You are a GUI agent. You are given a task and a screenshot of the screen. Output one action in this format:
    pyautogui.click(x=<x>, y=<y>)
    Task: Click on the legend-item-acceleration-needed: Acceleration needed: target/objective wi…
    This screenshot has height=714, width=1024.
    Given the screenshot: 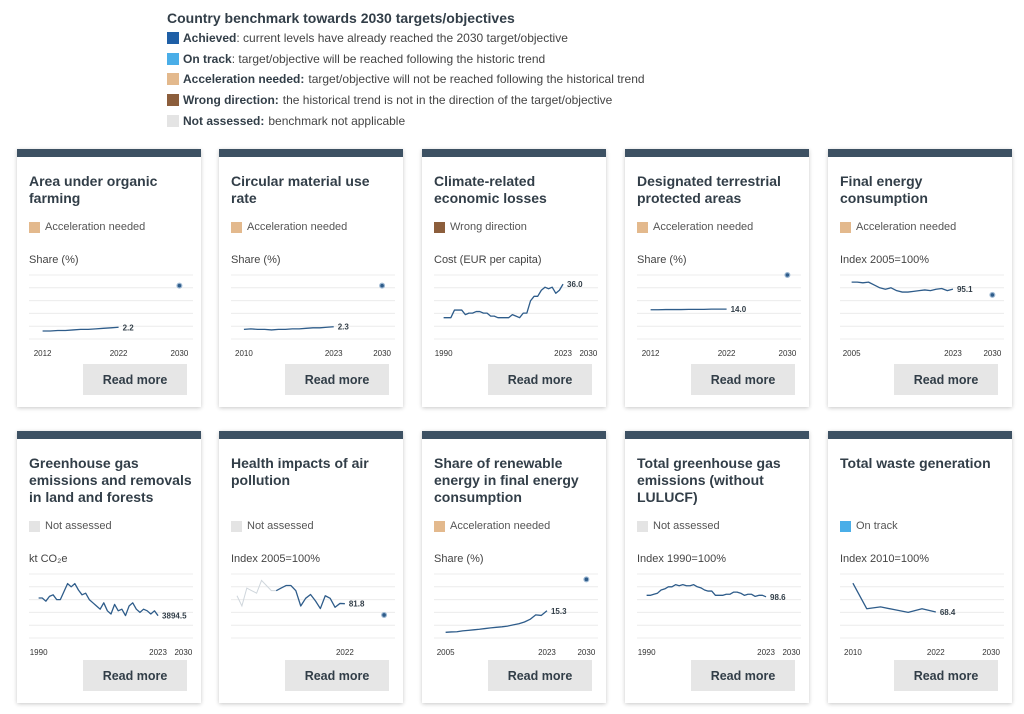 What is the action you would take?
    pyautogui.click(x=447, y=79)
    